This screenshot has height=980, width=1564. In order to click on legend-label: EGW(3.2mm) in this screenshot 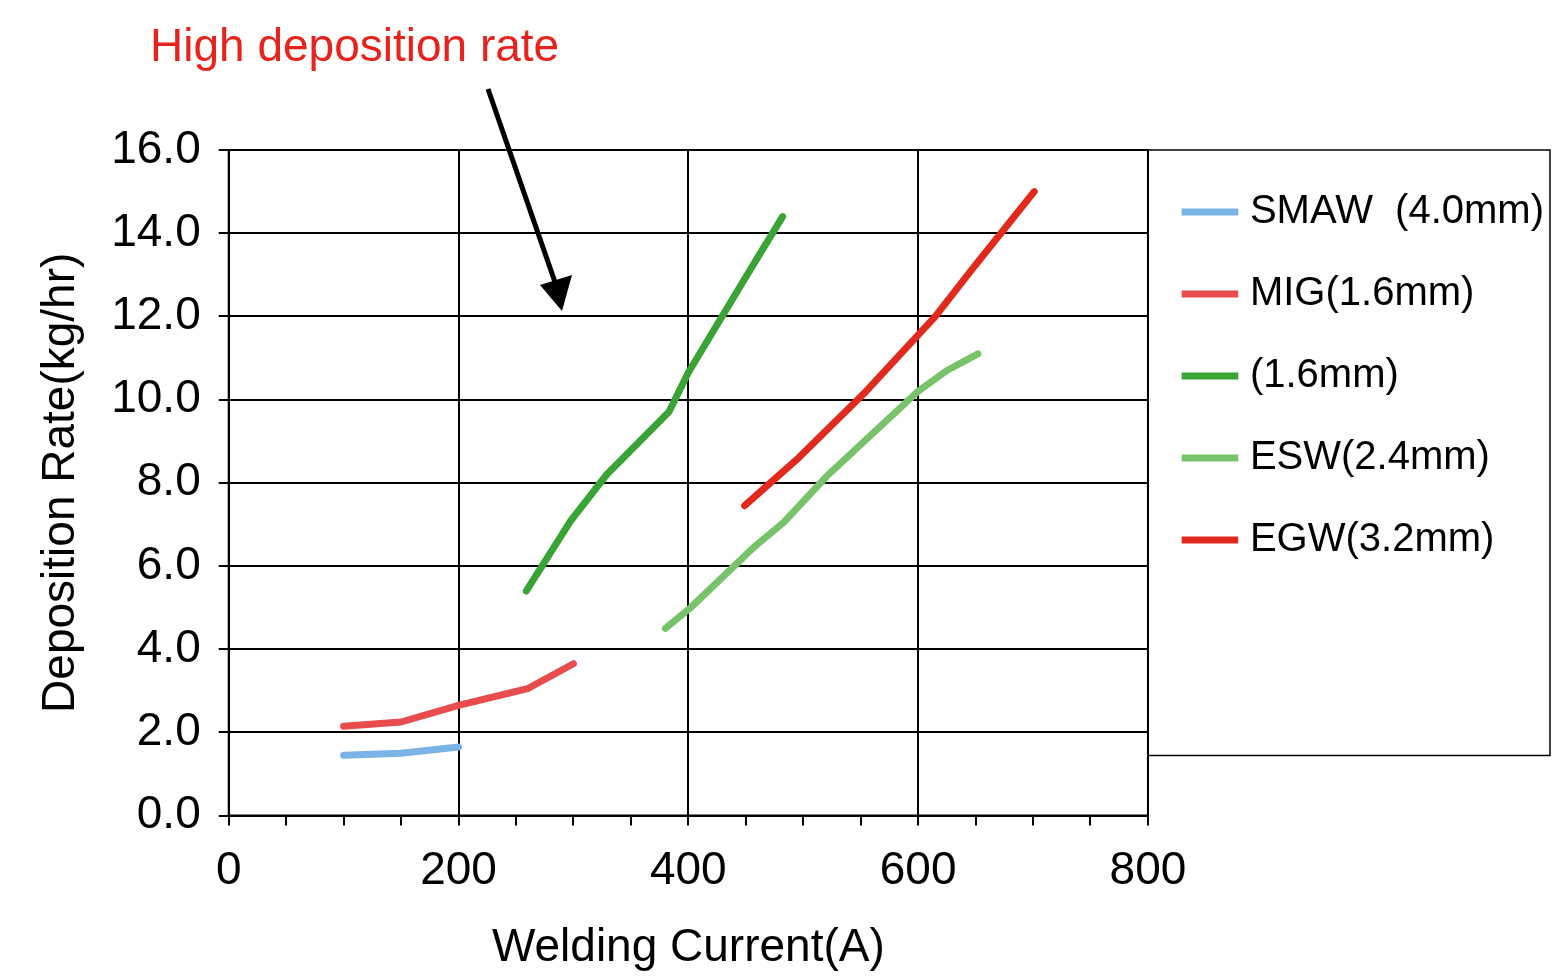, I will do `click(1372, 537)`.